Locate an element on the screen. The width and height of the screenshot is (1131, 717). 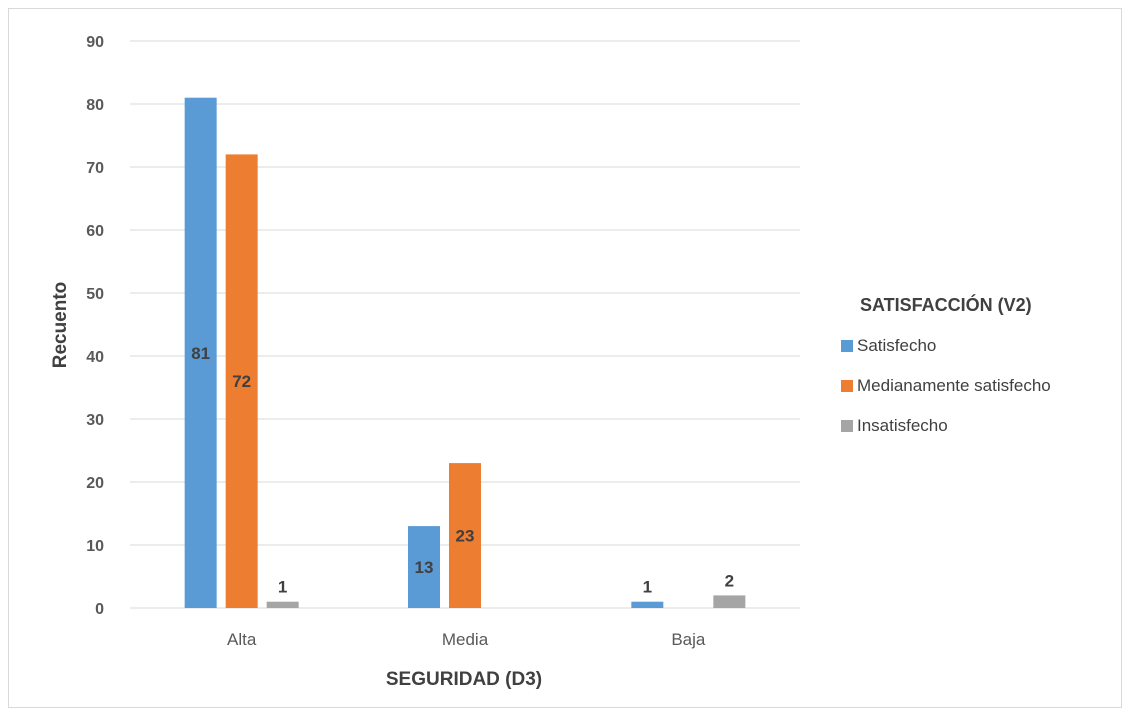
y-tick-label: 10 is located at coordinates (95, 546).